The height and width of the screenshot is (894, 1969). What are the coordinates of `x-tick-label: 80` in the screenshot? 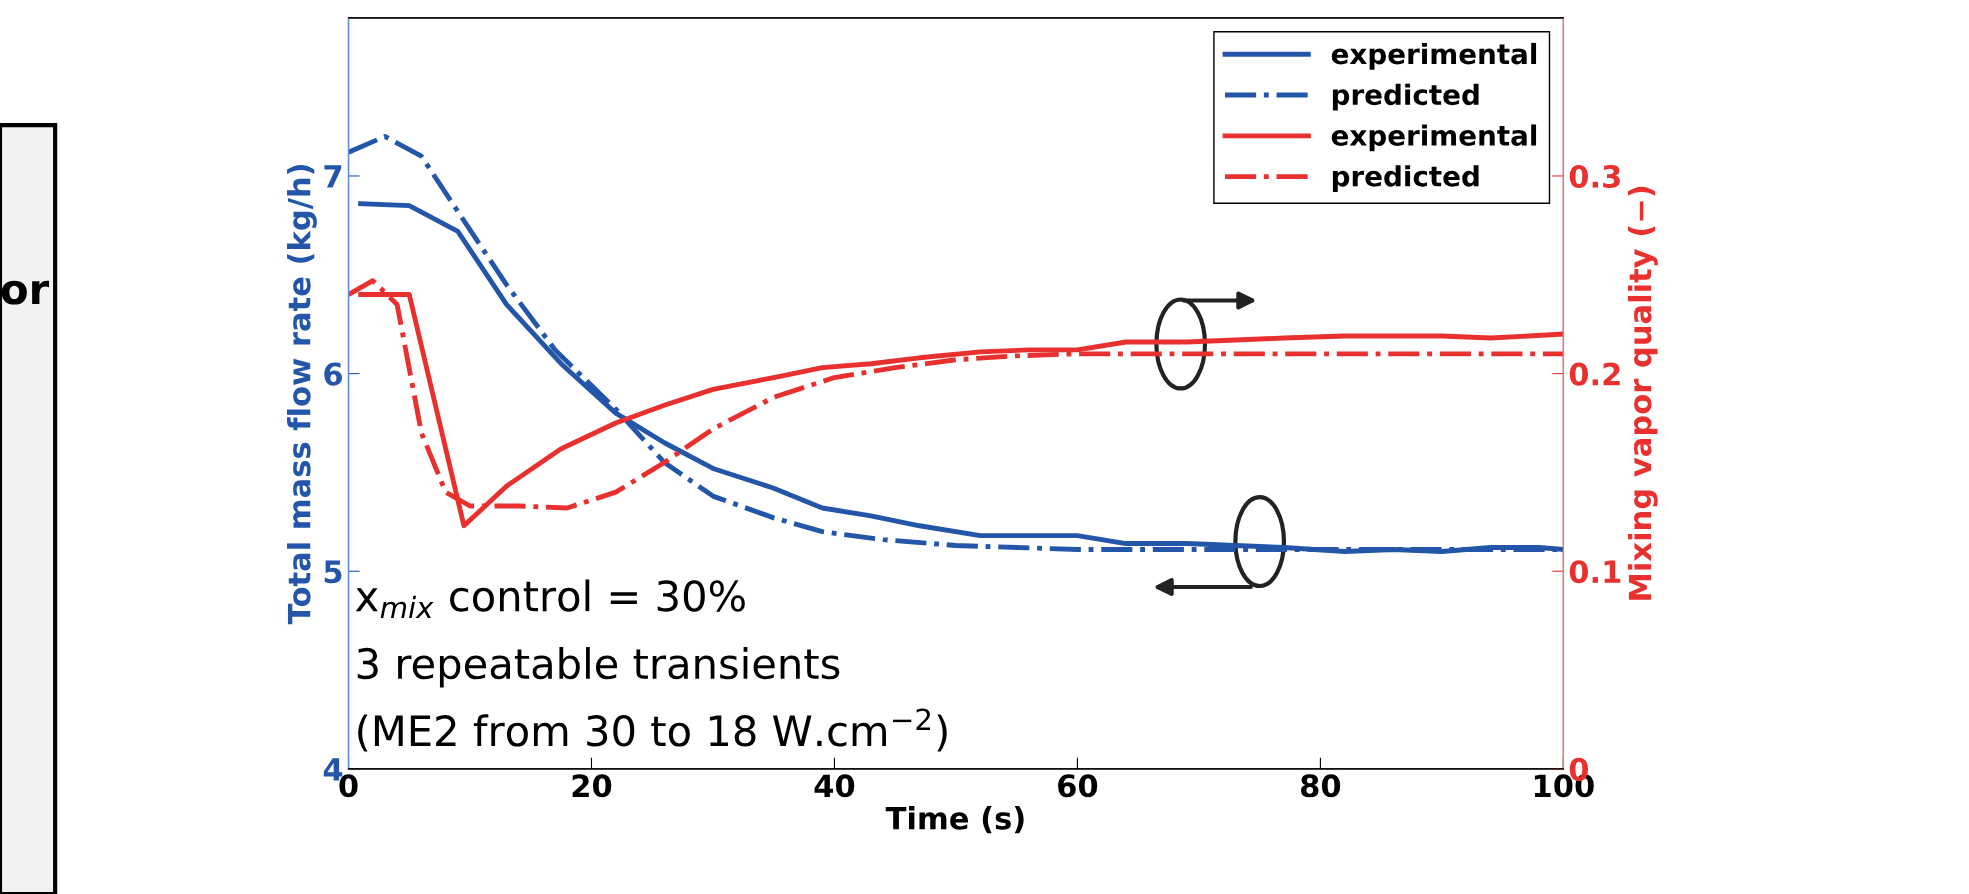 It's located at (1321, 786).